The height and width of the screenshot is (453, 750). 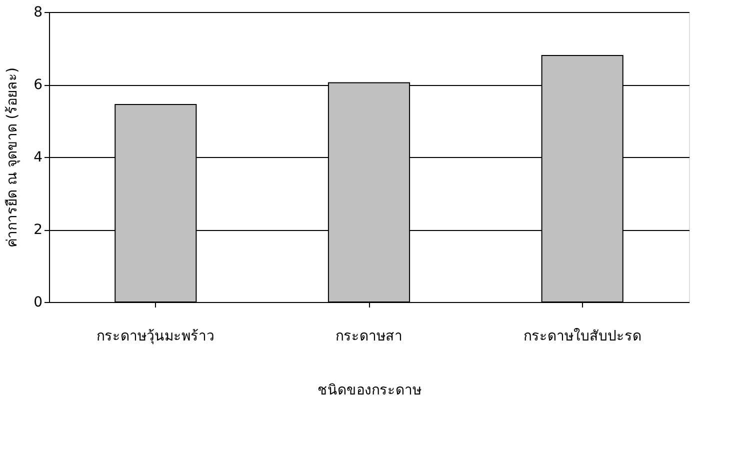 What do you see at coordinates (12, 157) in the screenshot?
I see `y-axis-title: ค่าการยืด ณ จุดขาด (ร้อยละ)` at bounding box center [12, 157].